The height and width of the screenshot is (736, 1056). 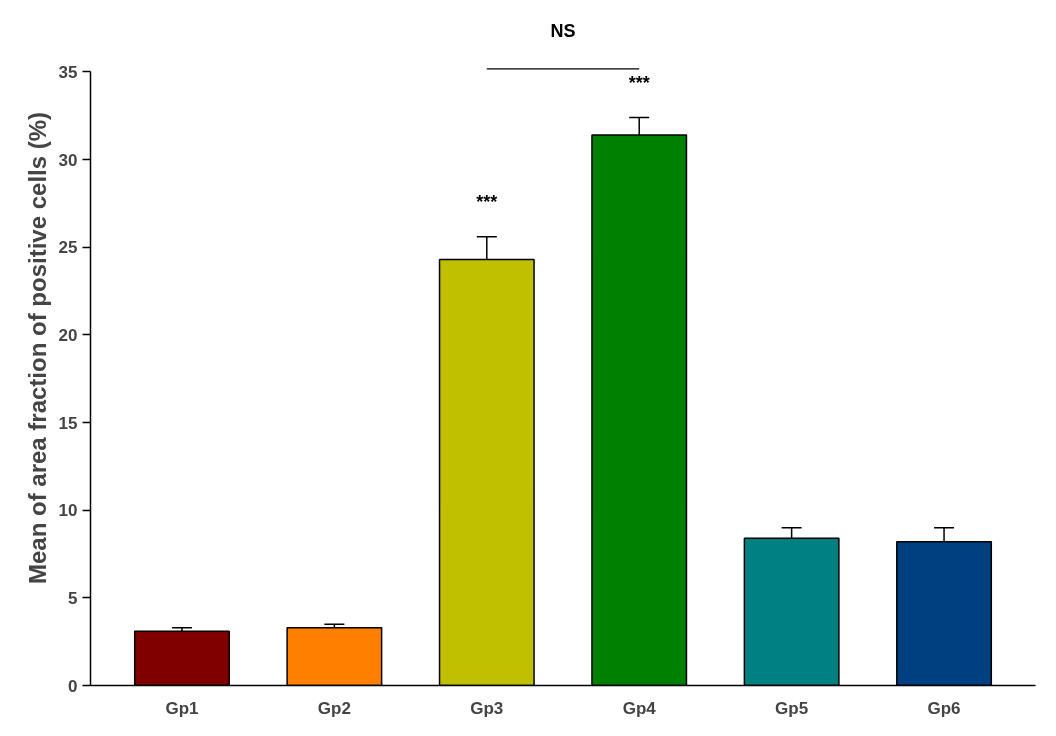 I want to click on y-axis-title: Mean of area fraction of positive cells (%), so click(x=37, y=348).